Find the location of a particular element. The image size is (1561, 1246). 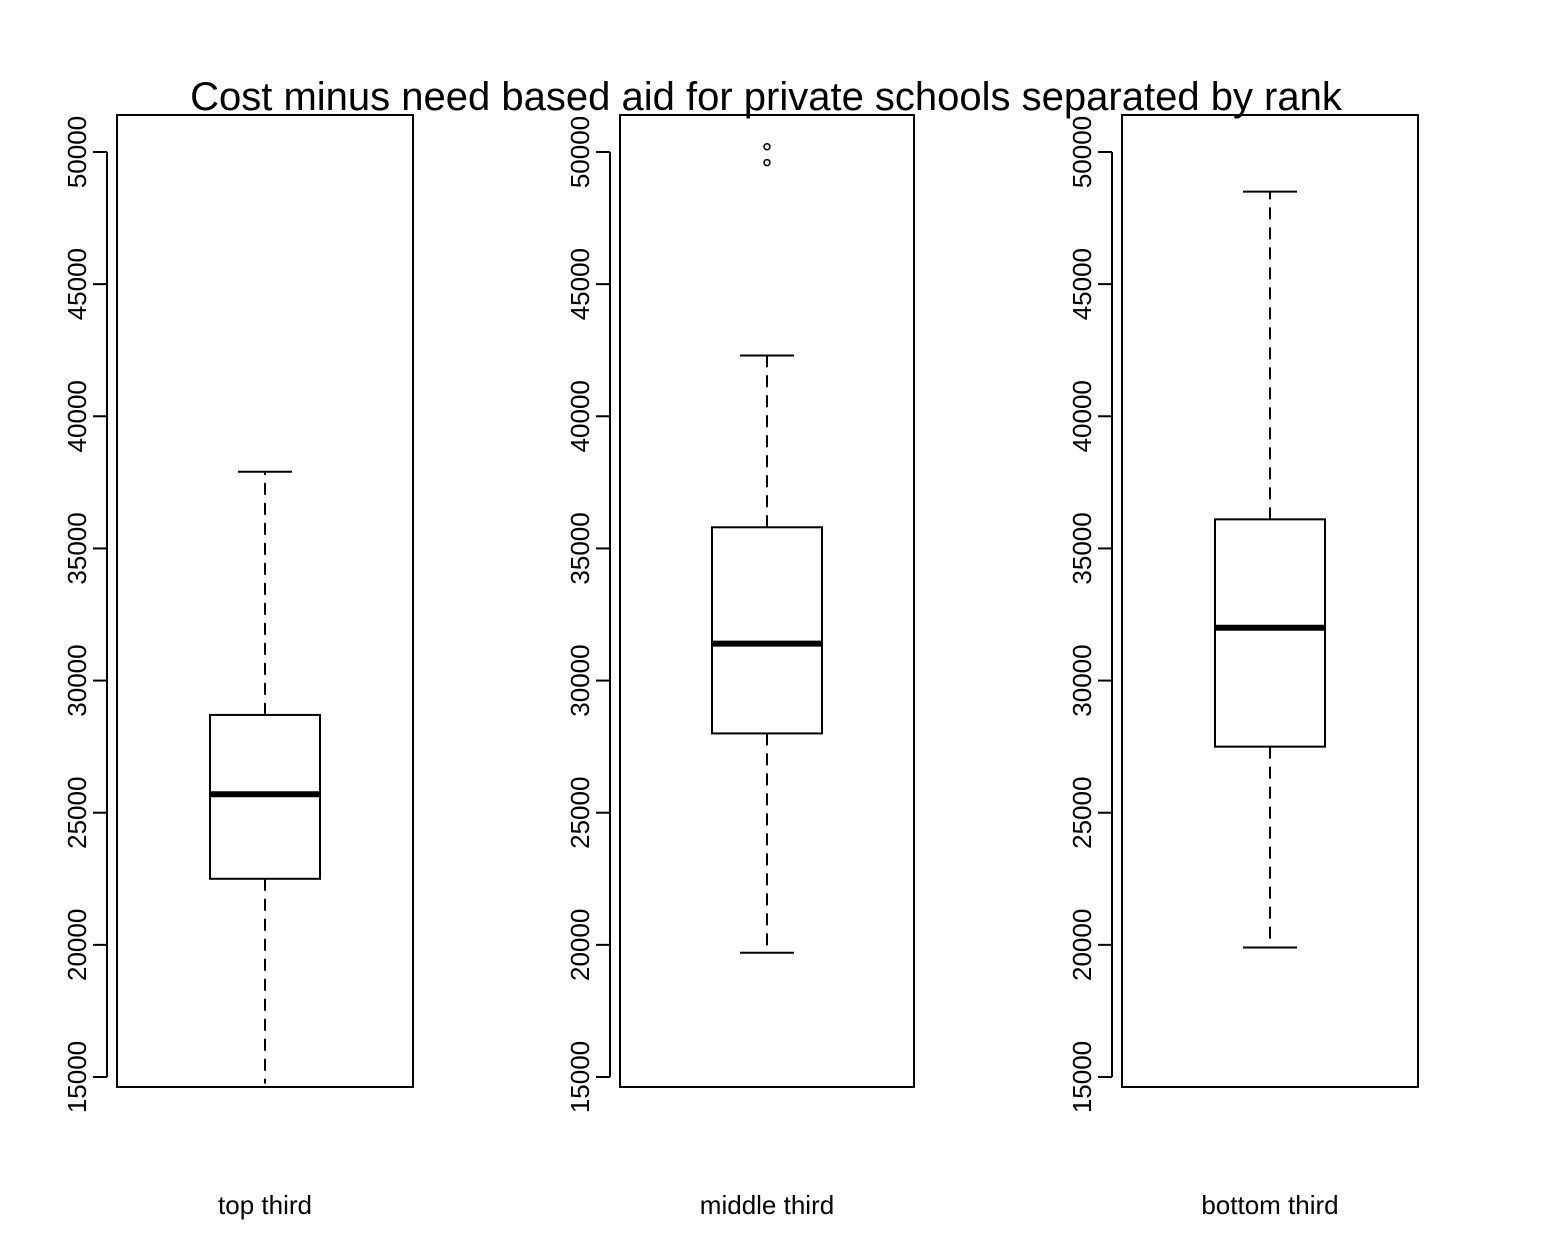

x-category-label: middle third is located at coordinates (767, 1205).